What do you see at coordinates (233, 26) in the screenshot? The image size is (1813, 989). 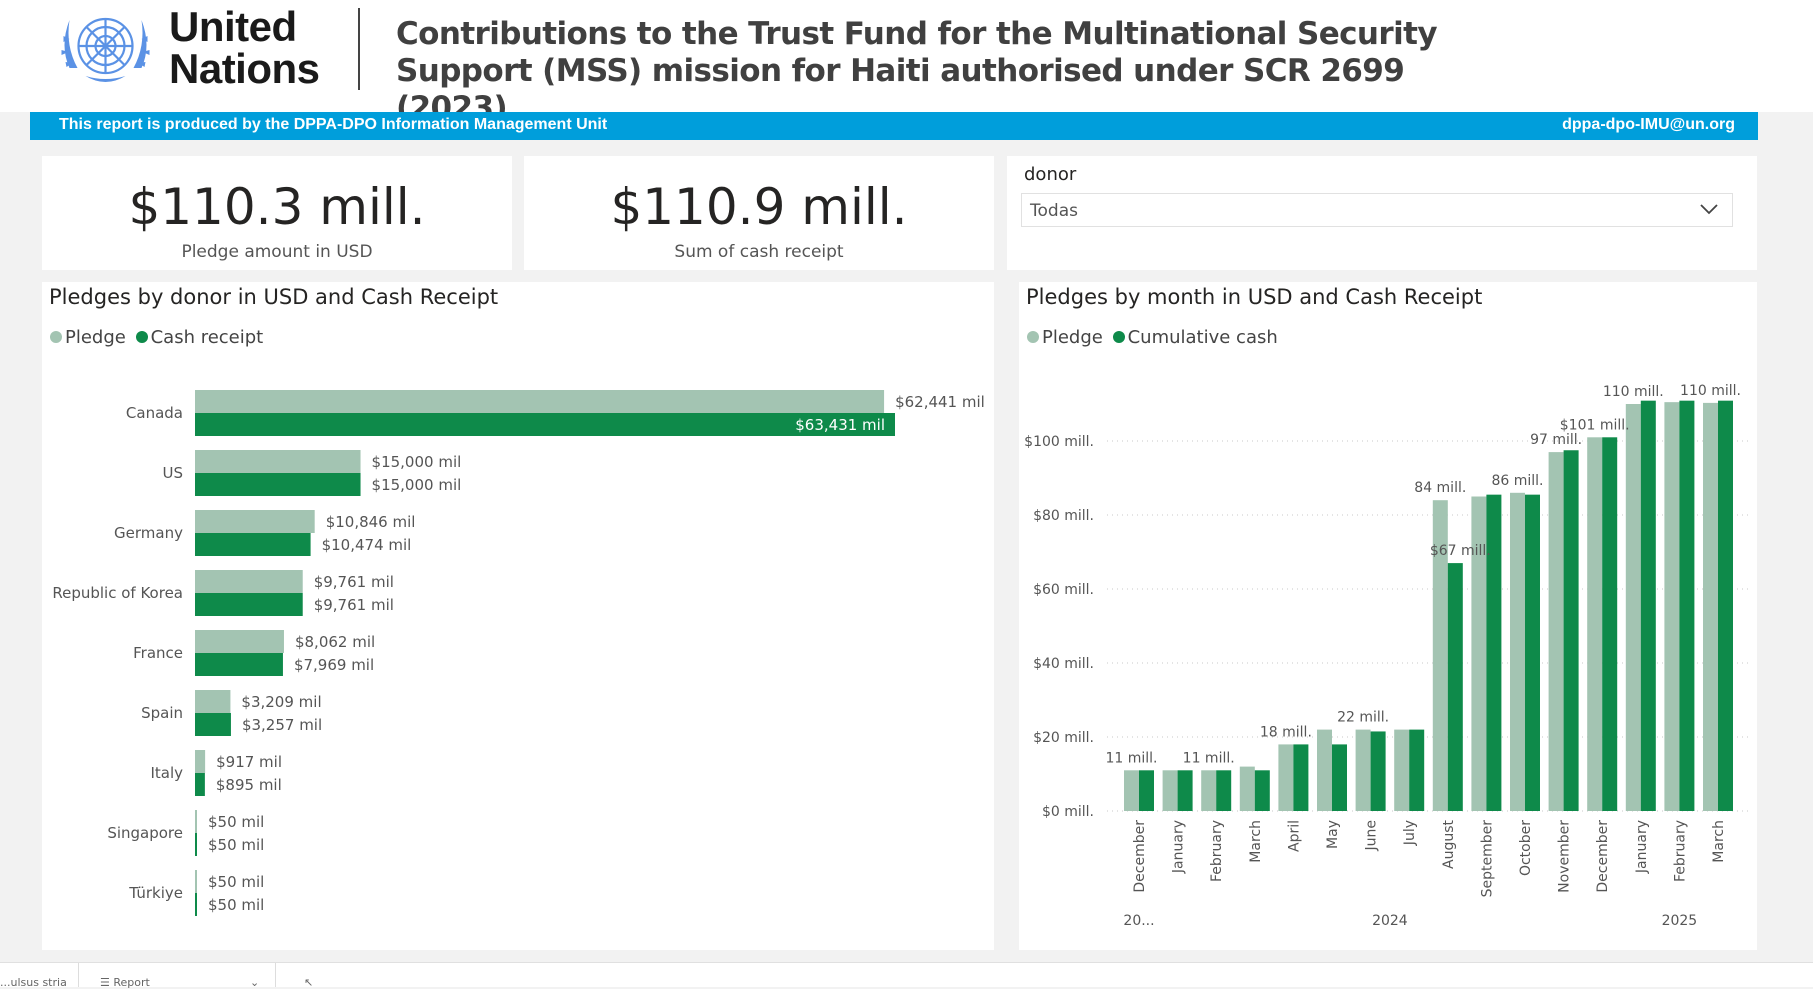 I see `un-wordmark-line1: United` at bounding box center [233, 26].